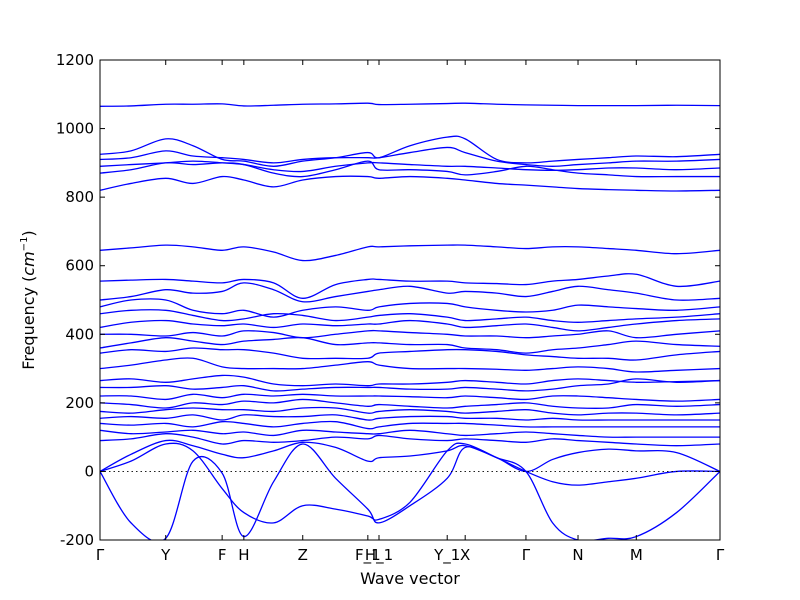 The height and width of the screenshot is (600, 800). Describe the element at coordinates (446, 555) in the screenshot. I see `x-tick-label: Y_1` at that location.